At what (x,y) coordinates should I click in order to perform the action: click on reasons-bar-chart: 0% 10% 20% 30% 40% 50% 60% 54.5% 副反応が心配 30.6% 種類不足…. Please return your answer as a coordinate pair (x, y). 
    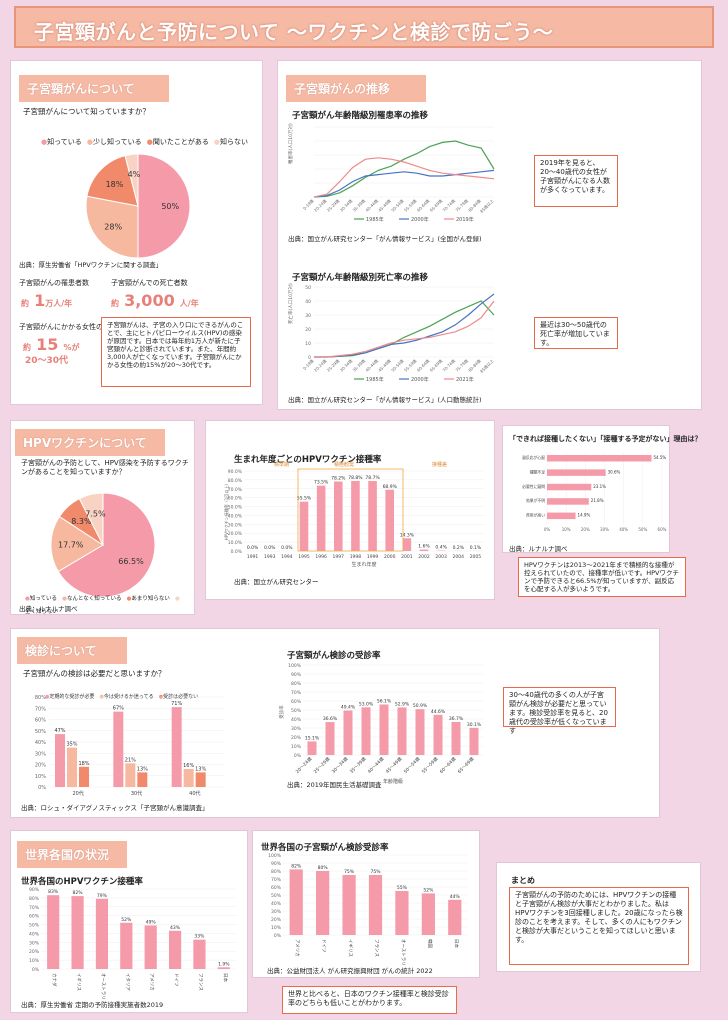
    Looking at the image, I should click on (594, 492).